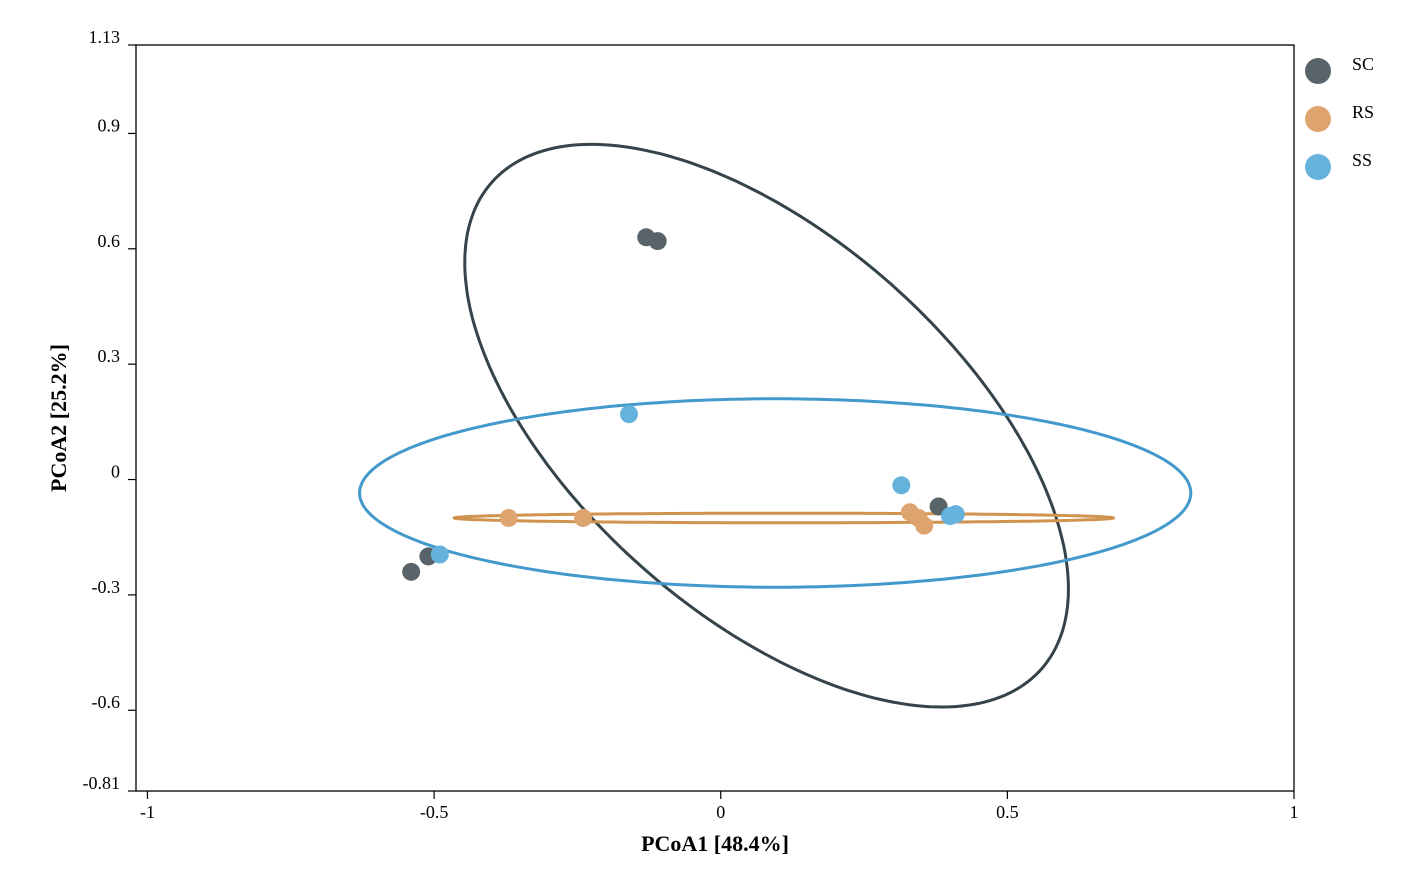  Describe the element at coordinates (109, 125) in the screenshot. I see `y-tick-label: 0.9` at that location.